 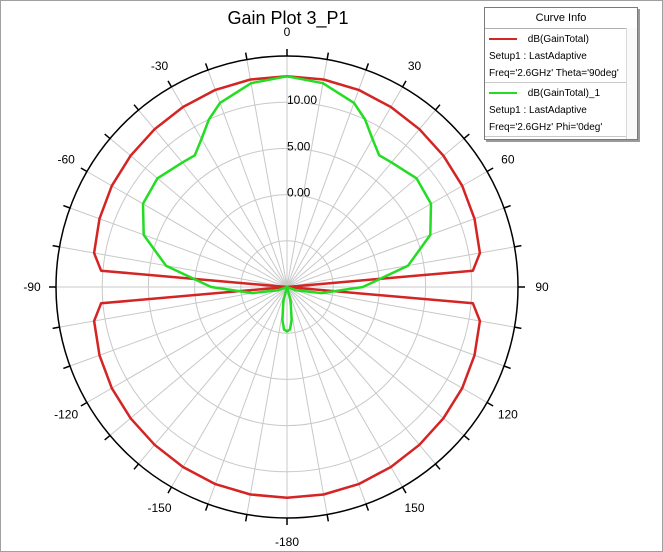 What do you see at coordinates (287, 542) in the screenshot?
I see `angle-label: -180` at bounding box center [287, 542].